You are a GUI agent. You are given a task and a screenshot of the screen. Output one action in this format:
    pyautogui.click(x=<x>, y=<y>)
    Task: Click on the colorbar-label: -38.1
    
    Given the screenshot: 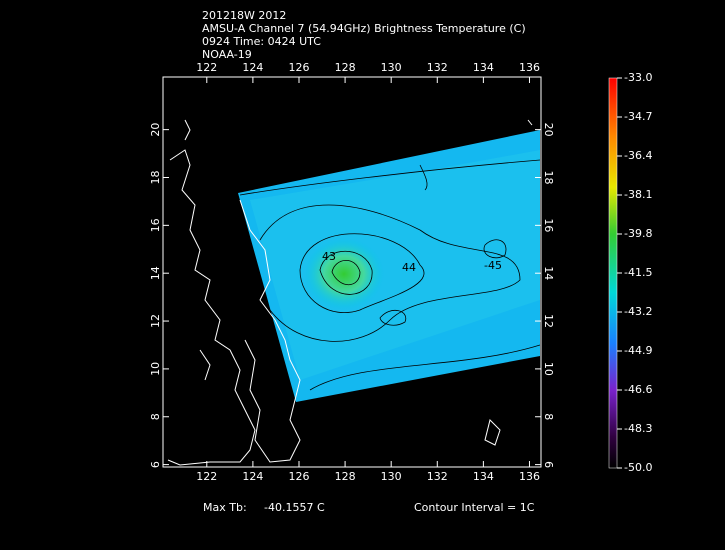 What is the action you would take?
    pyautogui.click(x=638, y=194)
    